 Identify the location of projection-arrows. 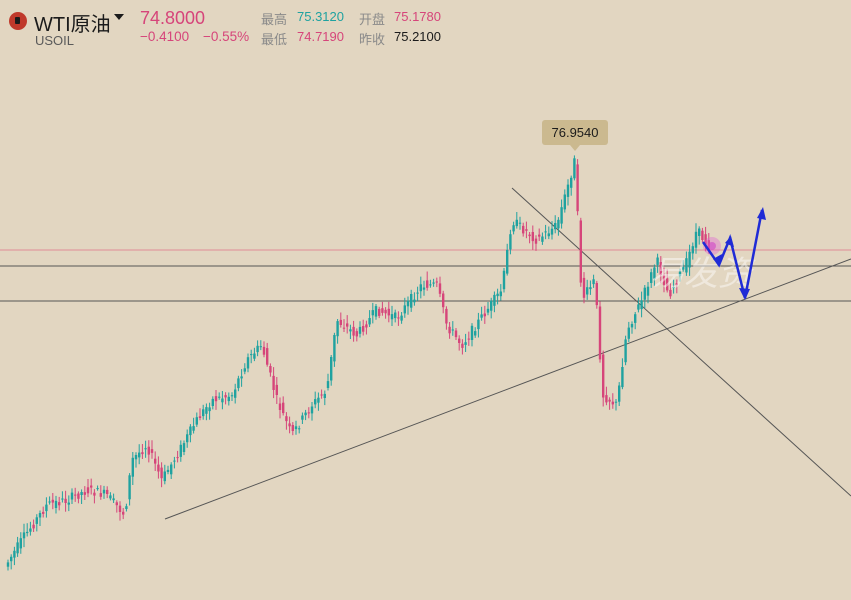
(733, 253).